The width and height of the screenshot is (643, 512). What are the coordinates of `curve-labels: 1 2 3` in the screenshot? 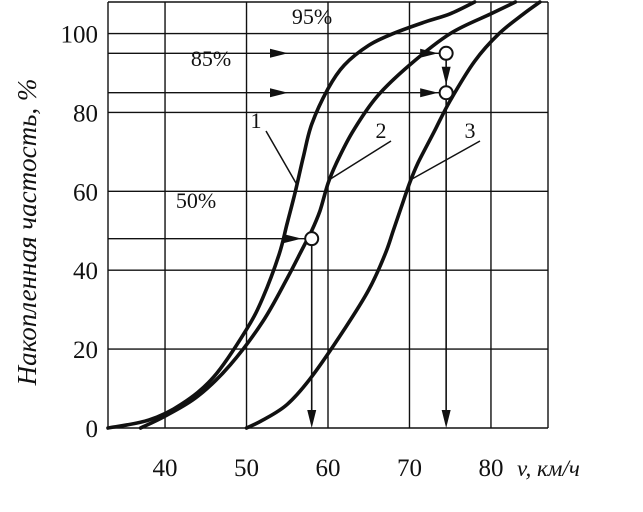 It's located at (366, 146).